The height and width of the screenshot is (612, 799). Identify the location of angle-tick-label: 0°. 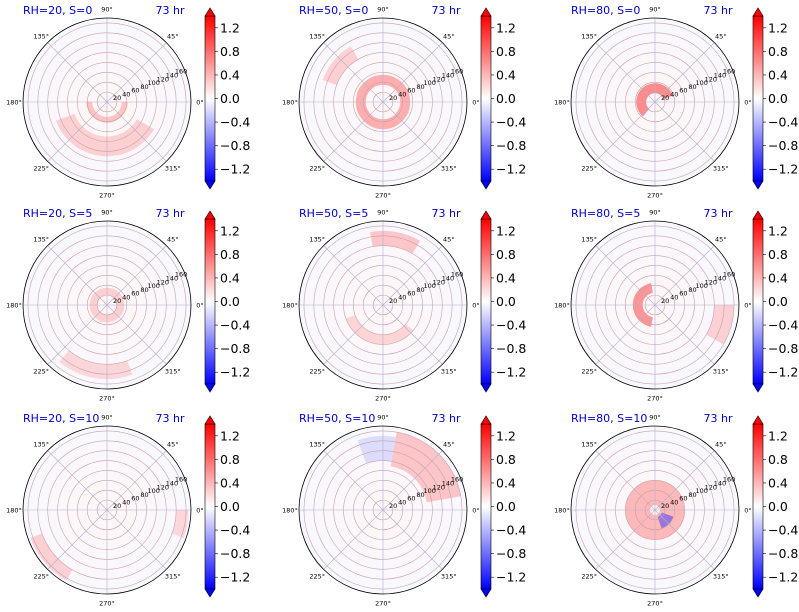
(747, 306).